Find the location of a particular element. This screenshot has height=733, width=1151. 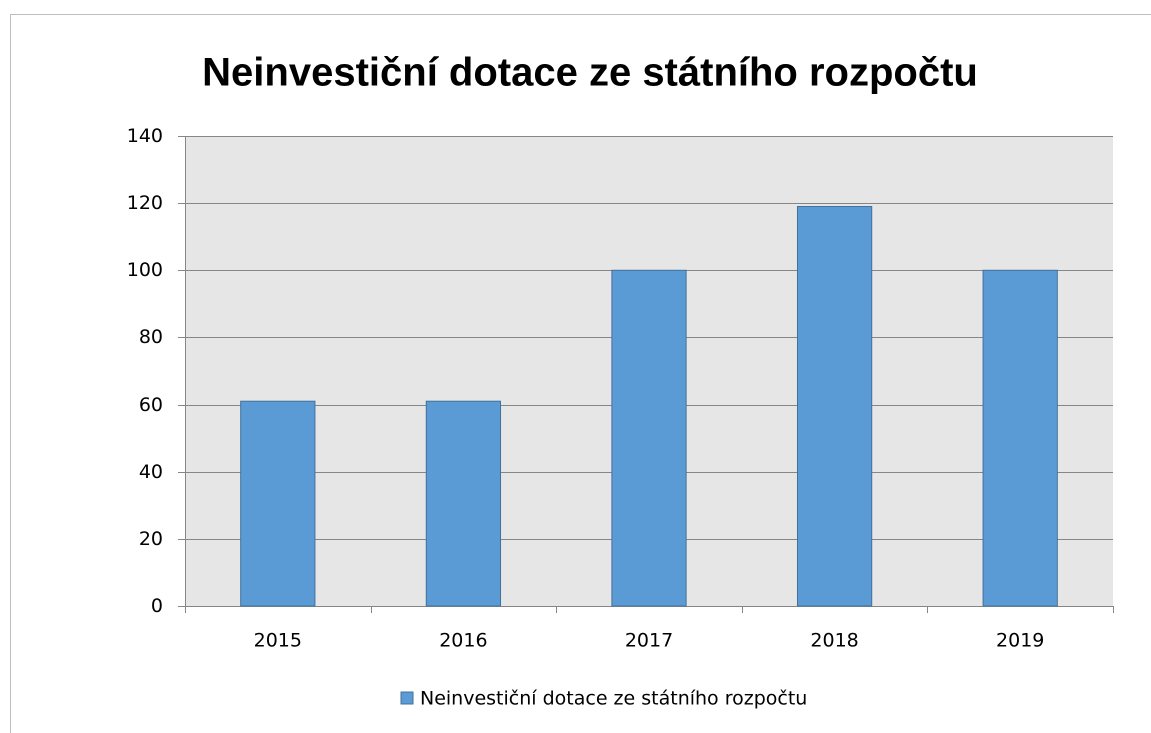

x-tick-label: 2017 is located at coordinates (649, 641).